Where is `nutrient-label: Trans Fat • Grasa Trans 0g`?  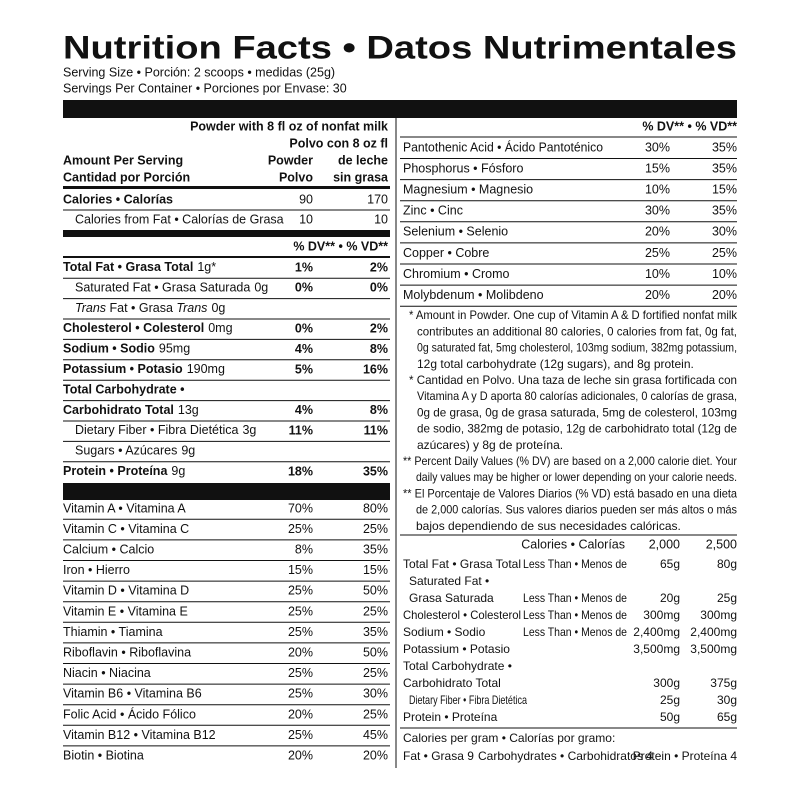 nutrient-label: Trans Fat • Grasa Trans 0g is located at coordinates (150, 308).